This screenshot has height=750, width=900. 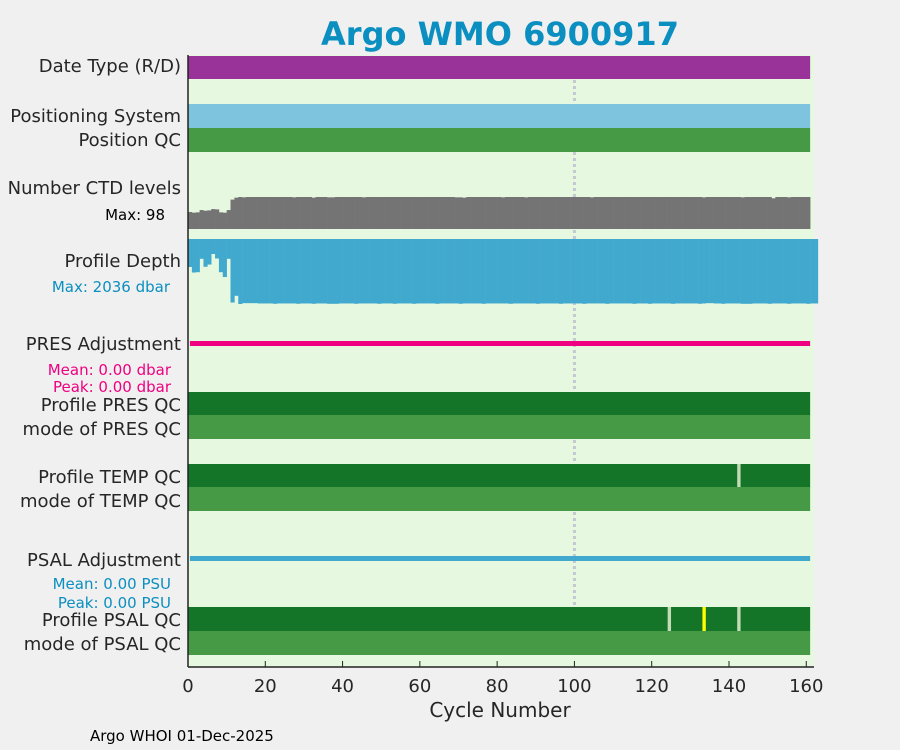 I want to click on profile-pres-qc-band, so click(x=499, y=404).